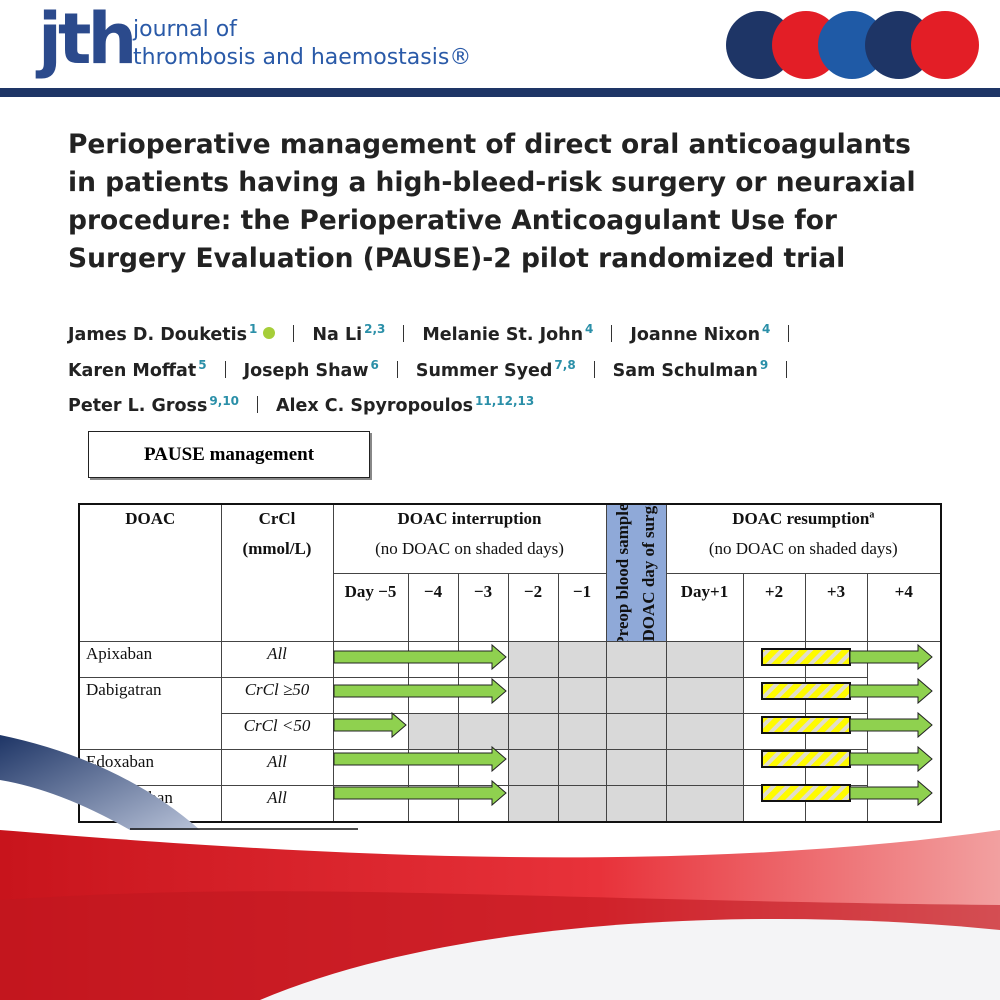 The width and height of the screenshot is (1000, 1000). What do you see at coordinates (565, 364) in the screenshot?
I see `affiliation: 7,8` at bounding box center [565, 364].